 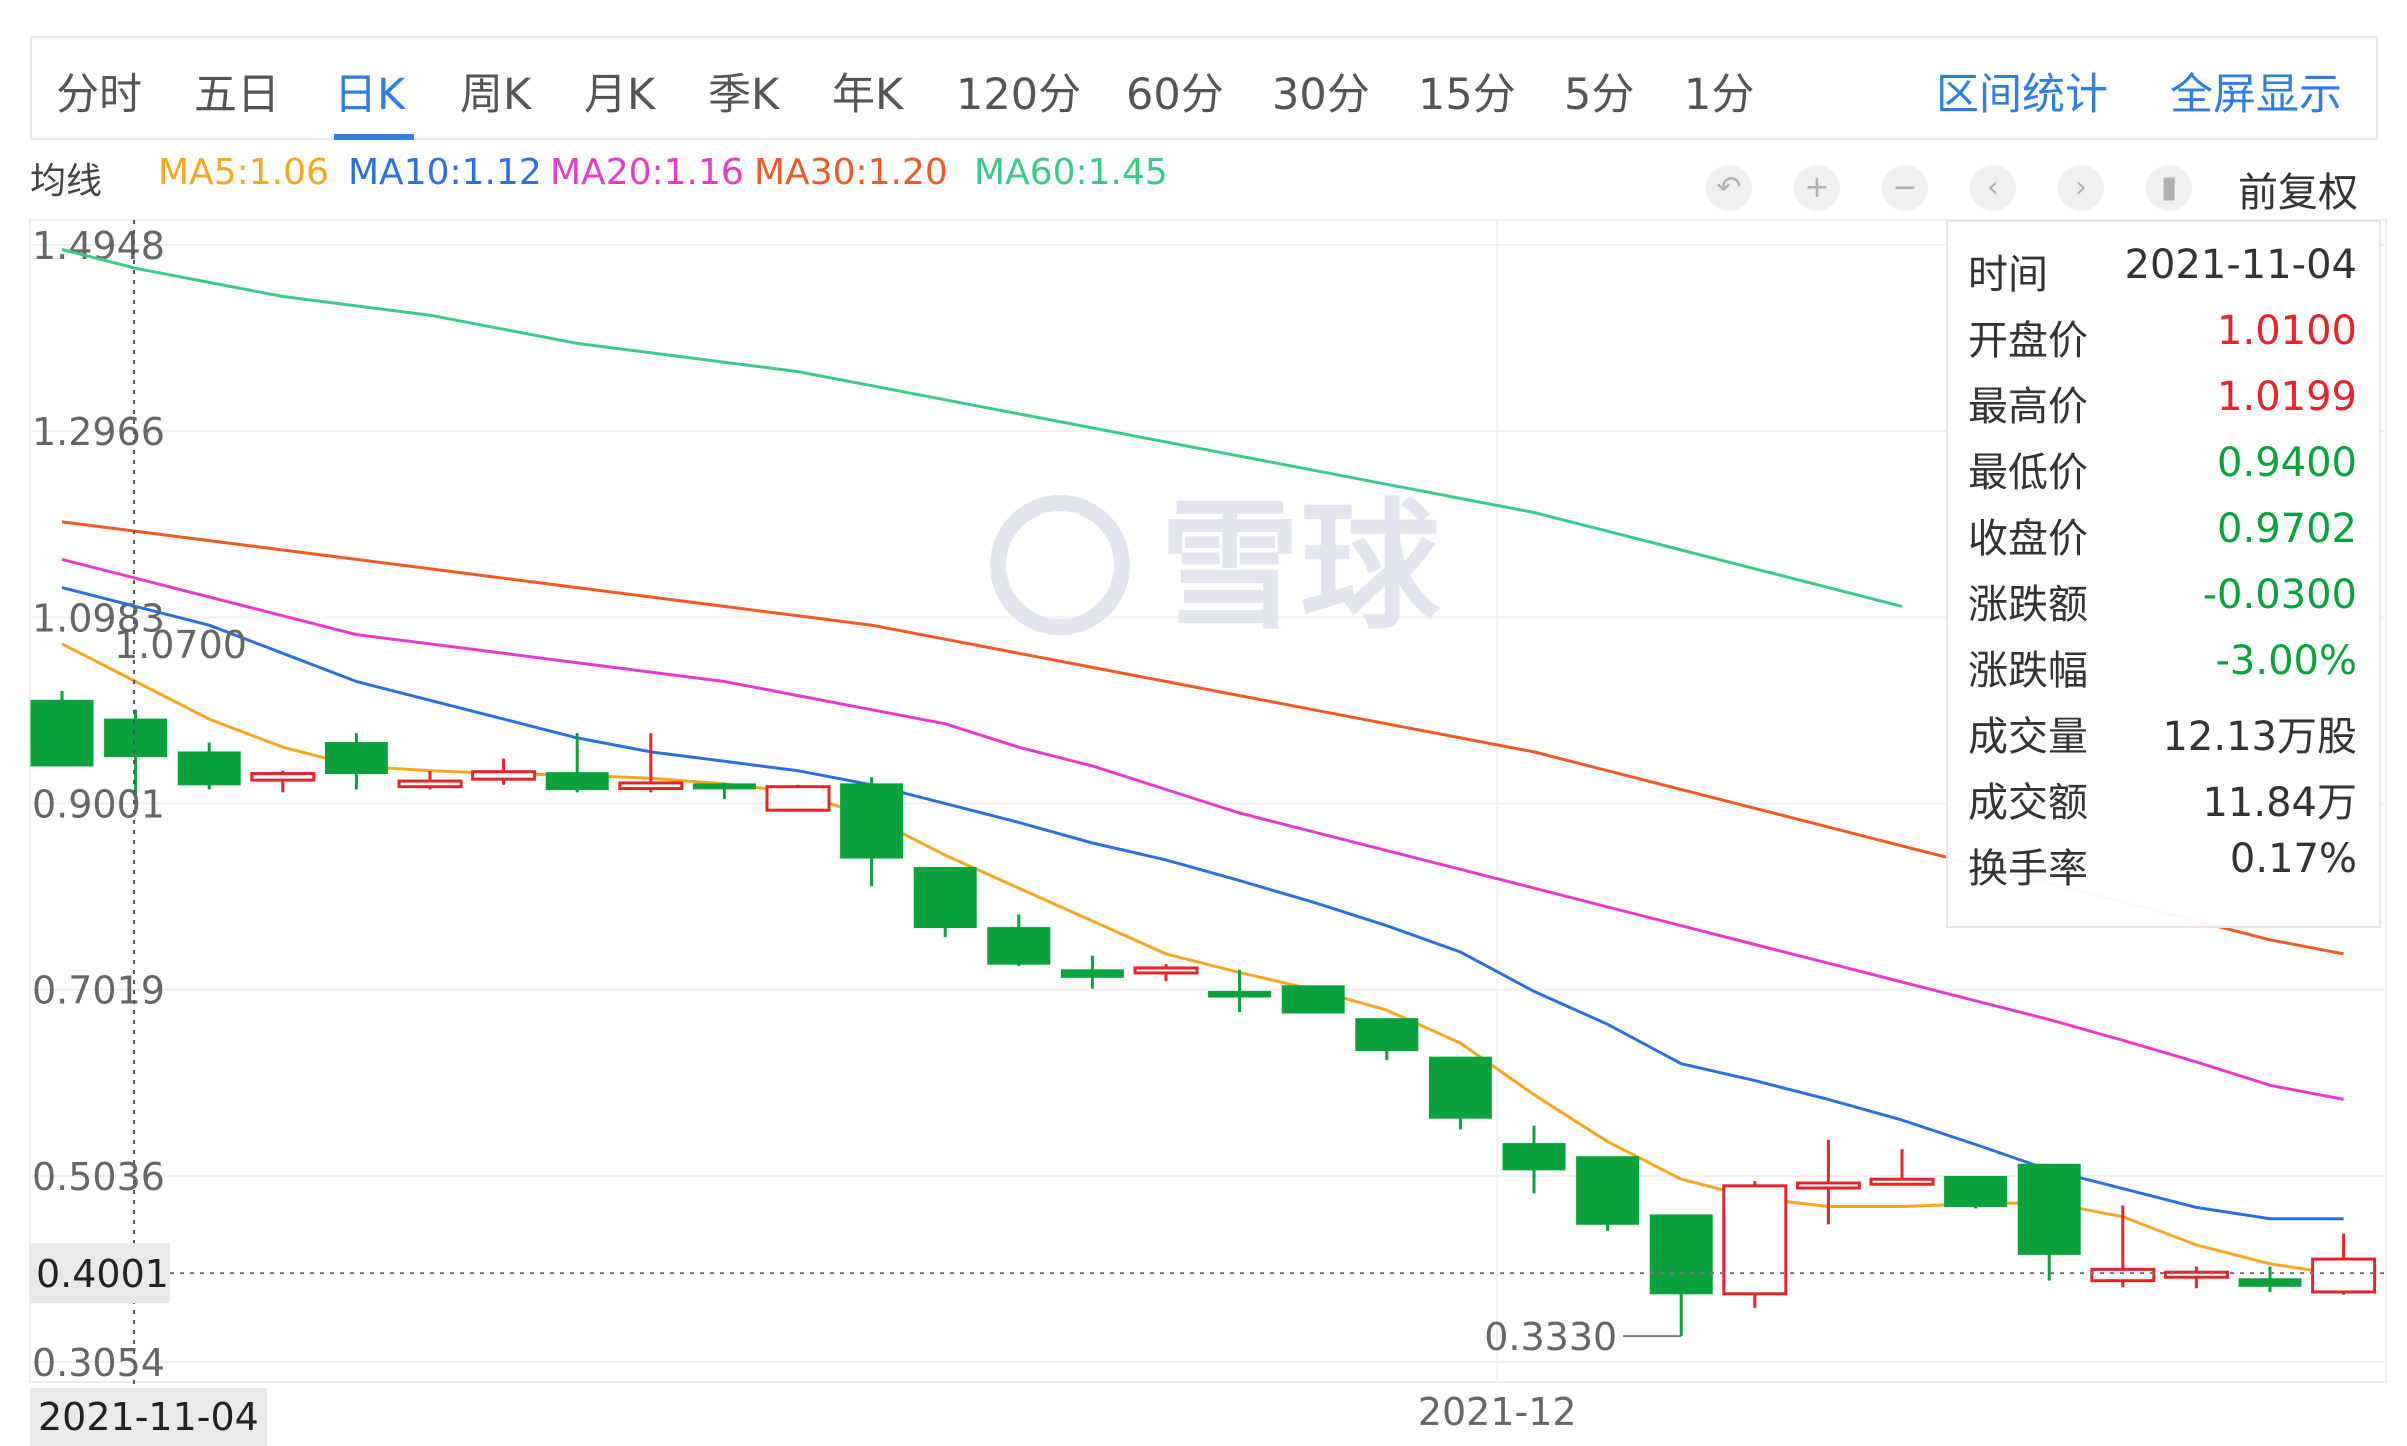 What do you see at coordinates (2162, 734) in the screenshot?
I see `tooltip-row: 成交量 12.13万股` at bounding box center [2162, 734].